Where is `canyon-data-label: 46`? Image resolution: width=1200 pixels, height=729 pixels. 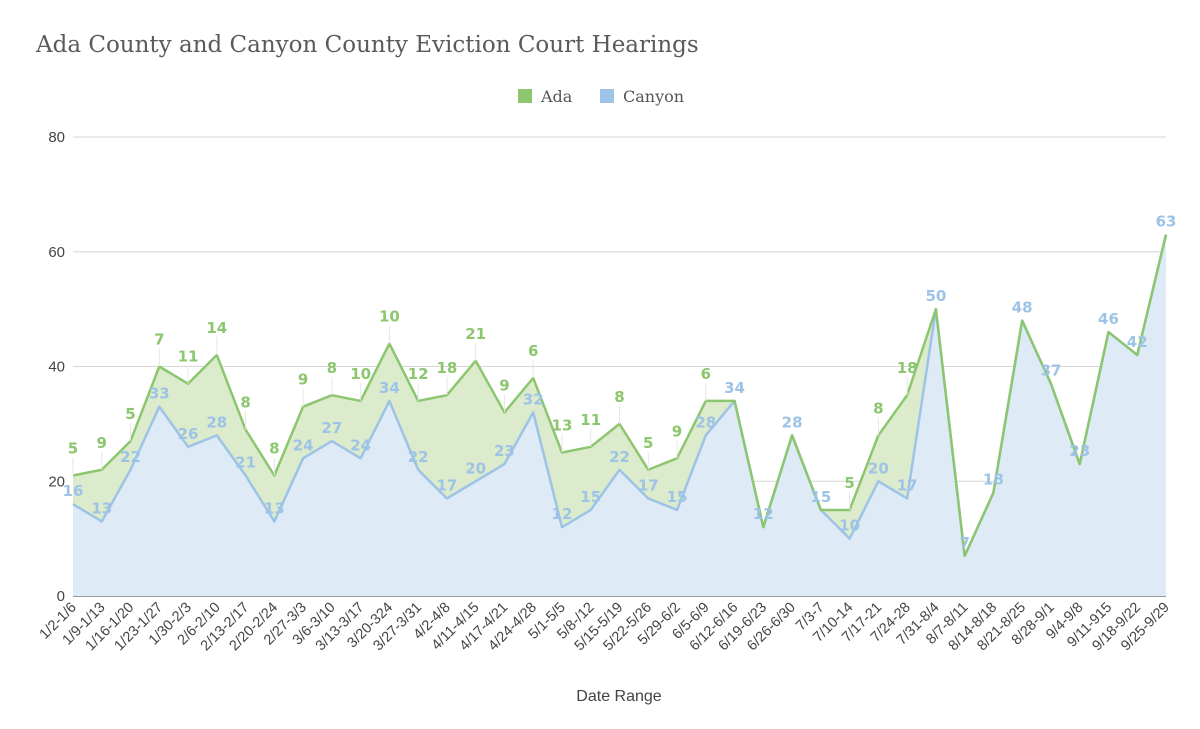 canyon-data-label: 46 is located at coordinates (1108, 319).